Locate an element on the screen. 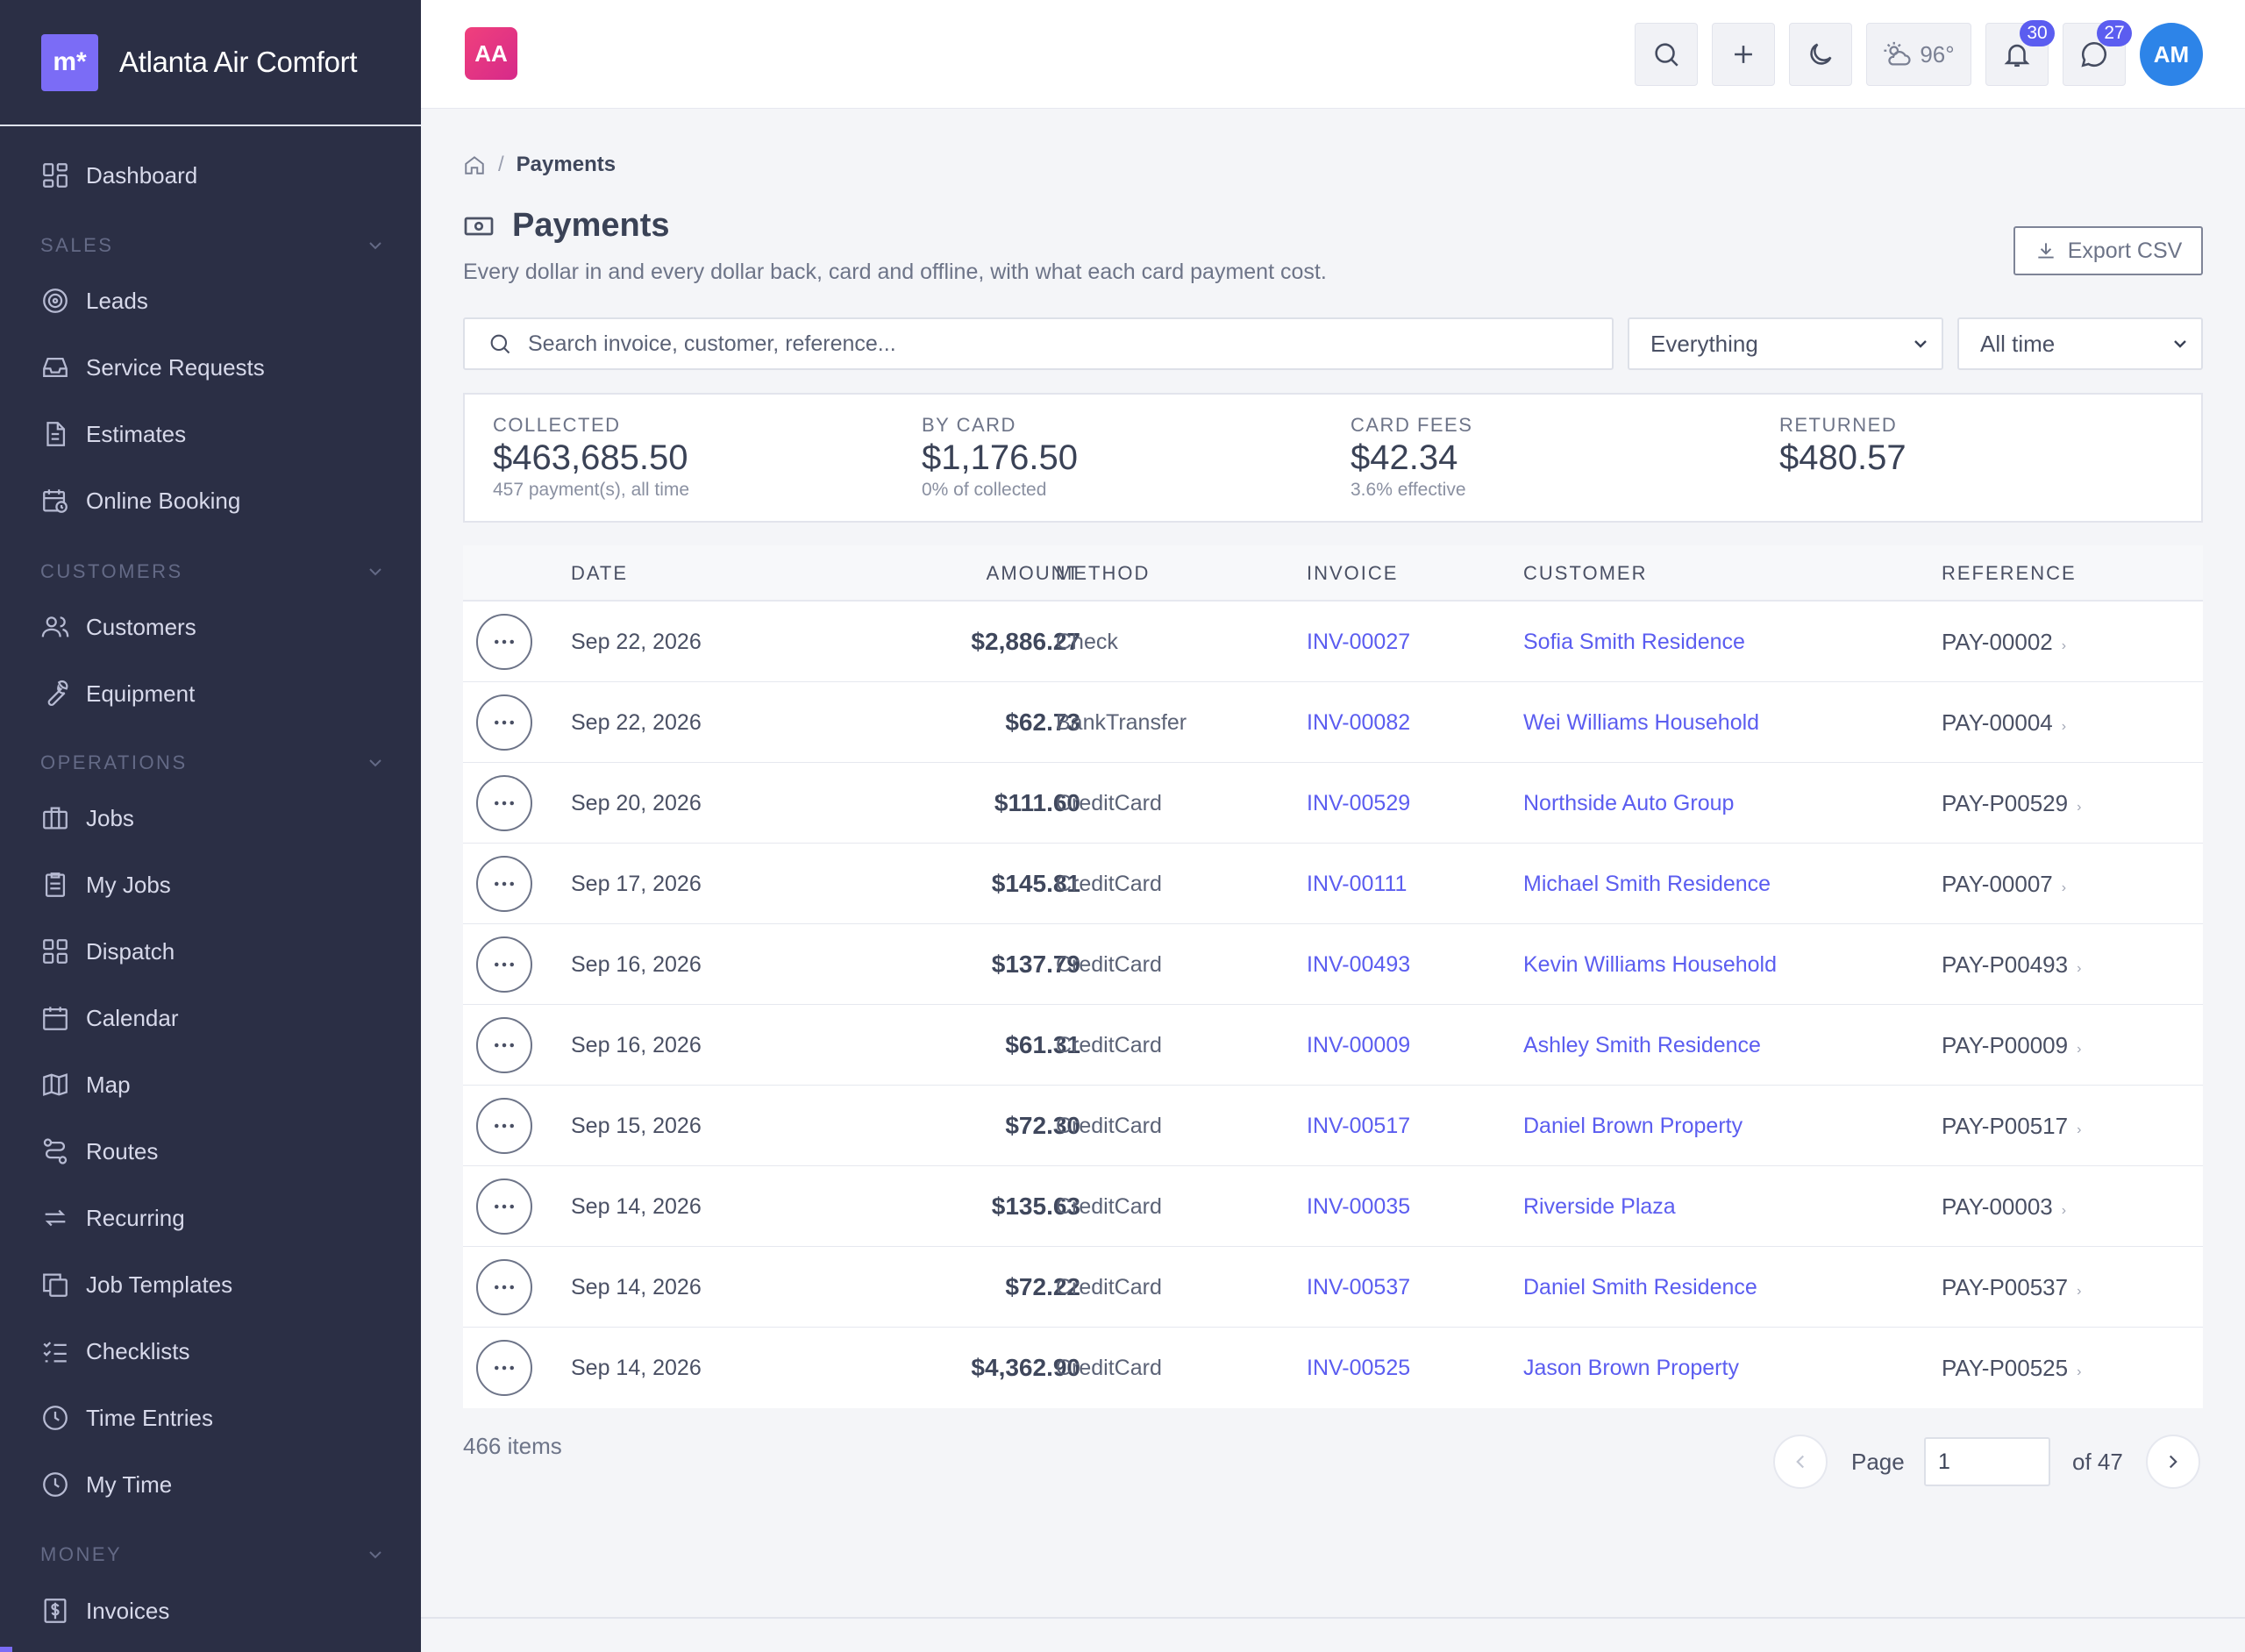  invoice-link: INV-00035 is located at coordinates (1359, 1206).